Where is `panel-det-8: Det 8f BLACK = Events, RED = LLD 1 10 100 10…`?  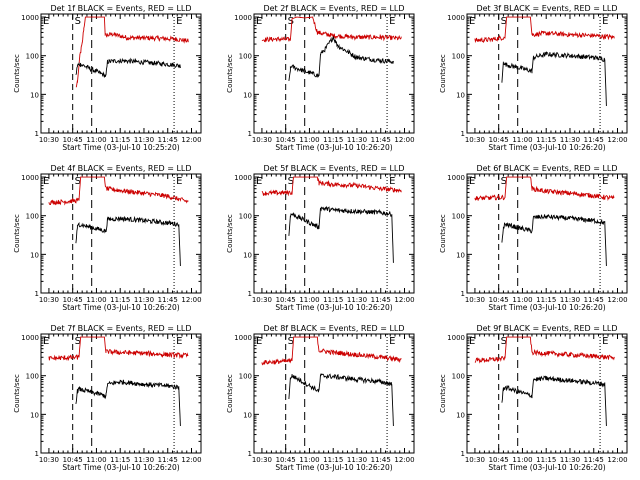 panel-det-8: Det 8f BLACK = Events, RED = LLD 1 10 100 10… is located at coordinates (320, 398).